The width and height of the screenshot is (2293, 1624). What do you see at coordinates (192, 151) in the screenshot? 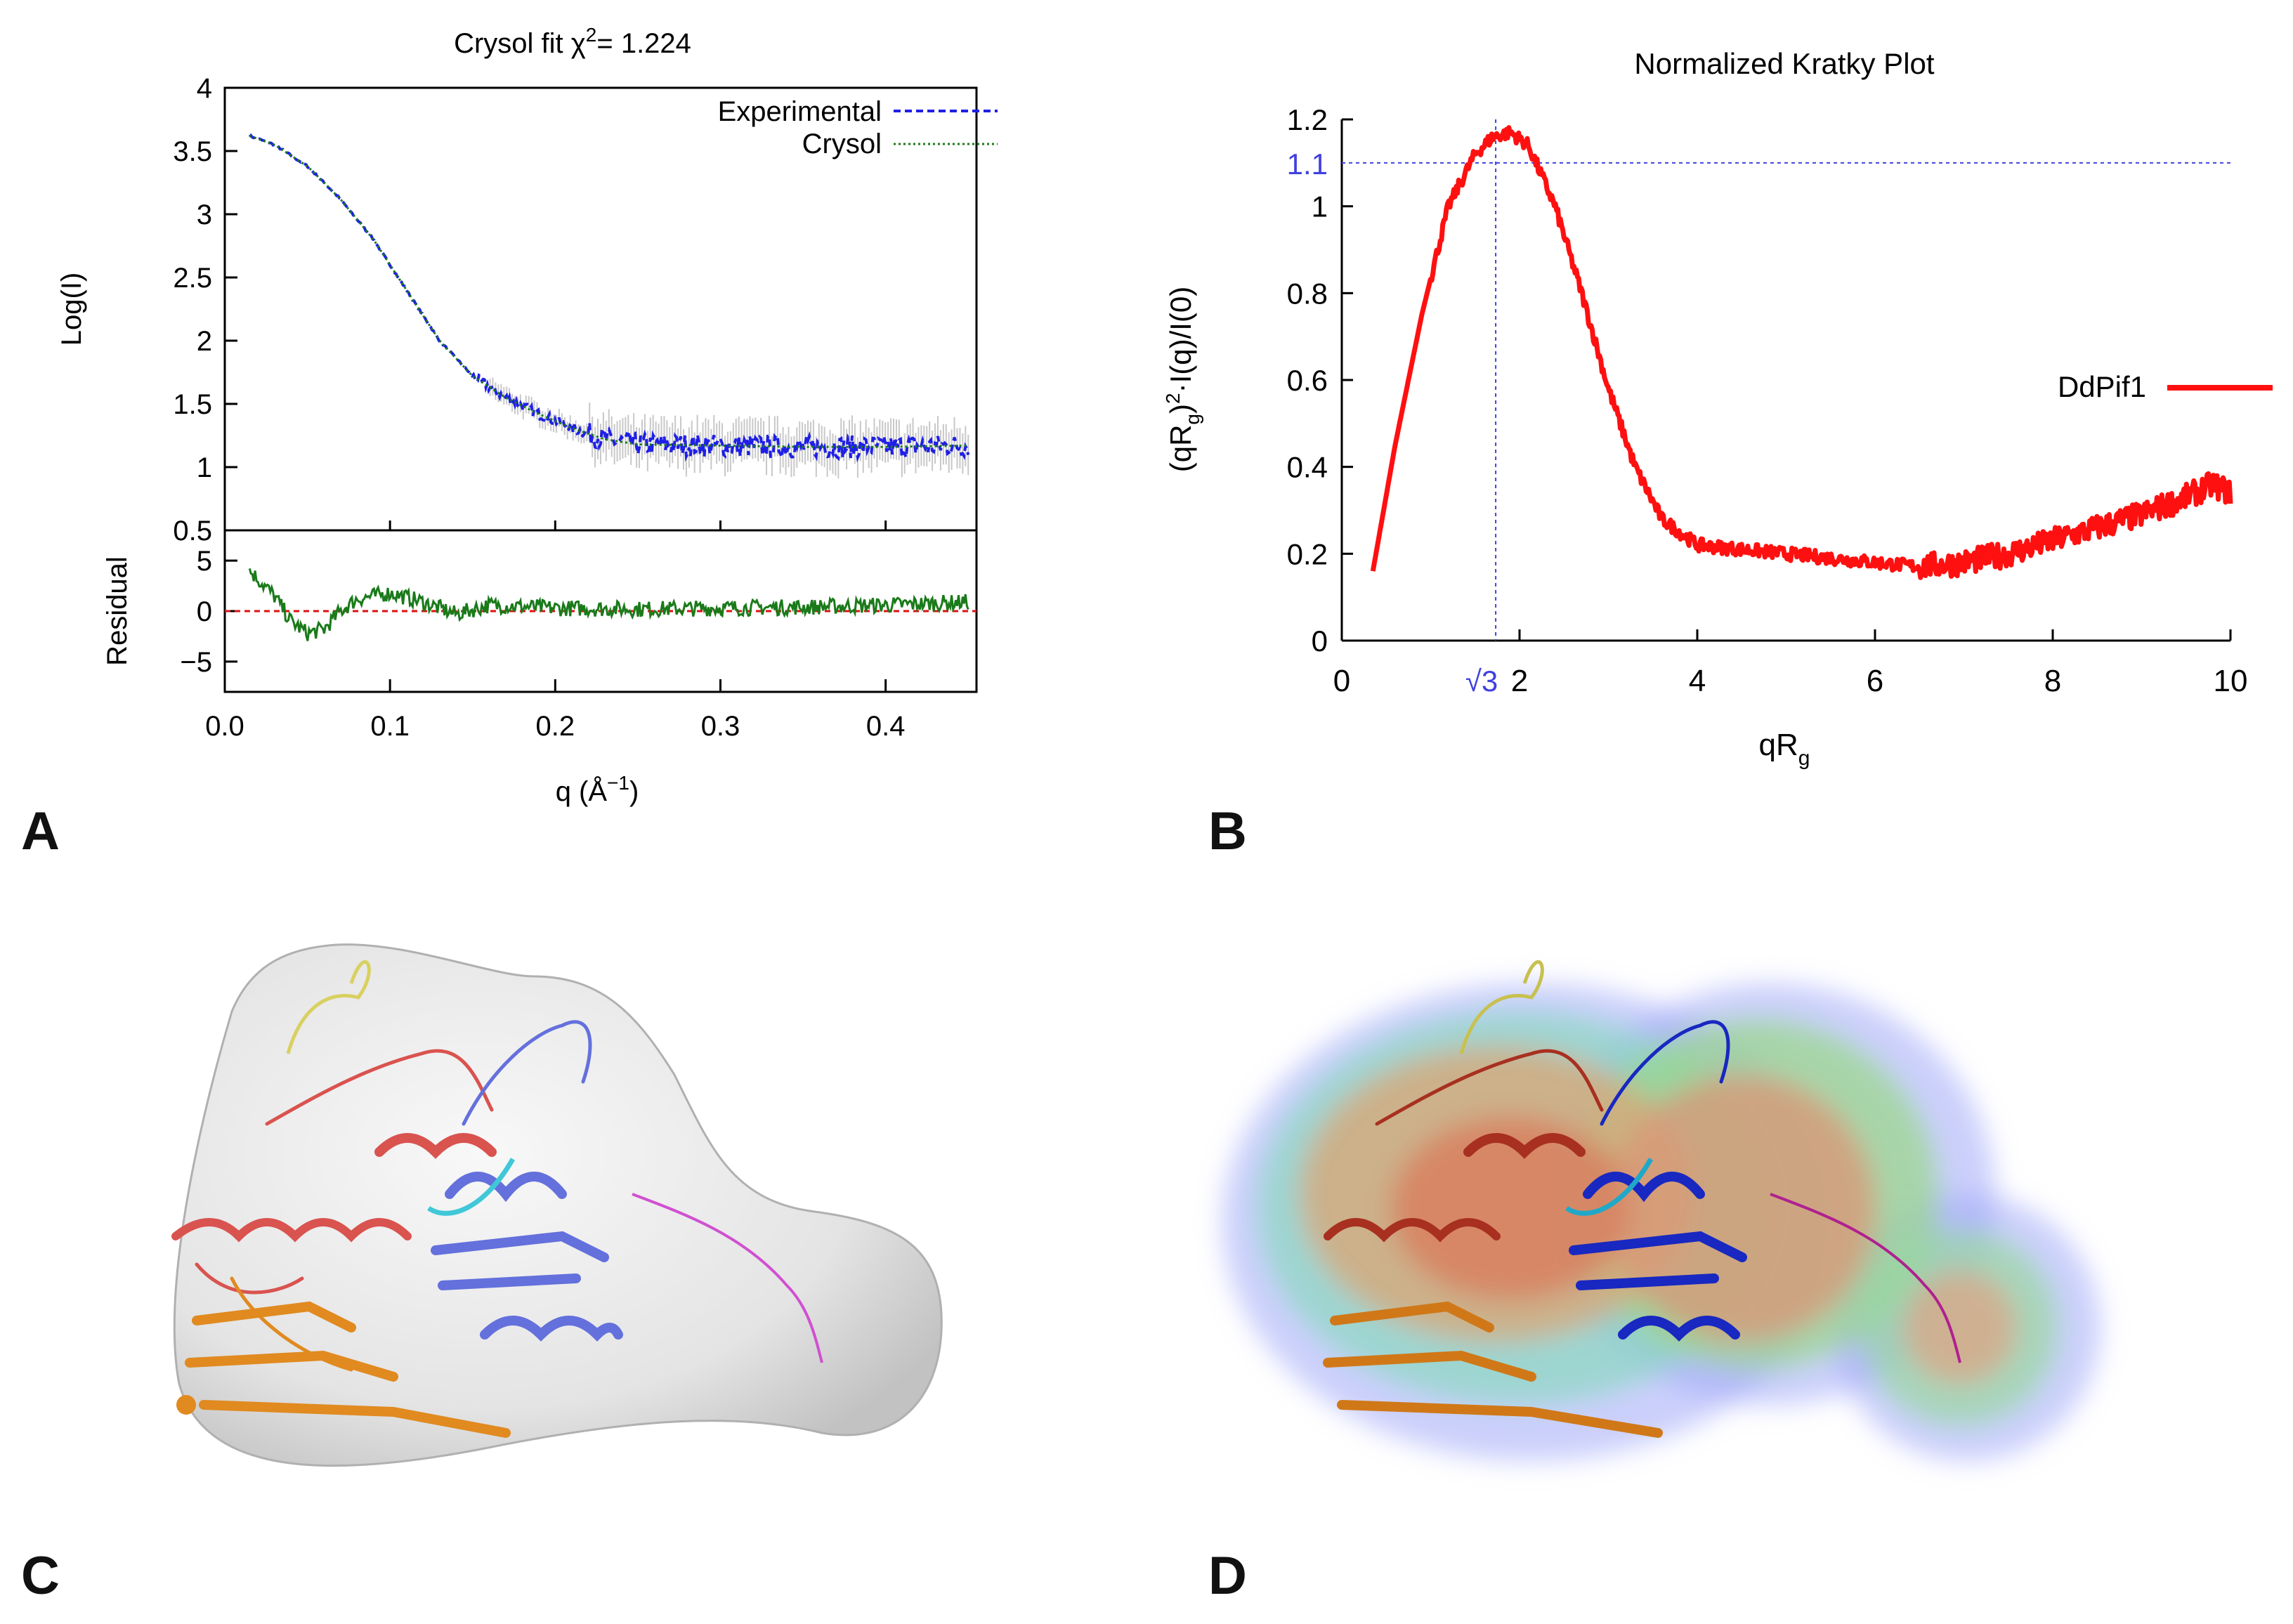
I see `a-ytick-label: 3.5` at bounding box center [192, 151].